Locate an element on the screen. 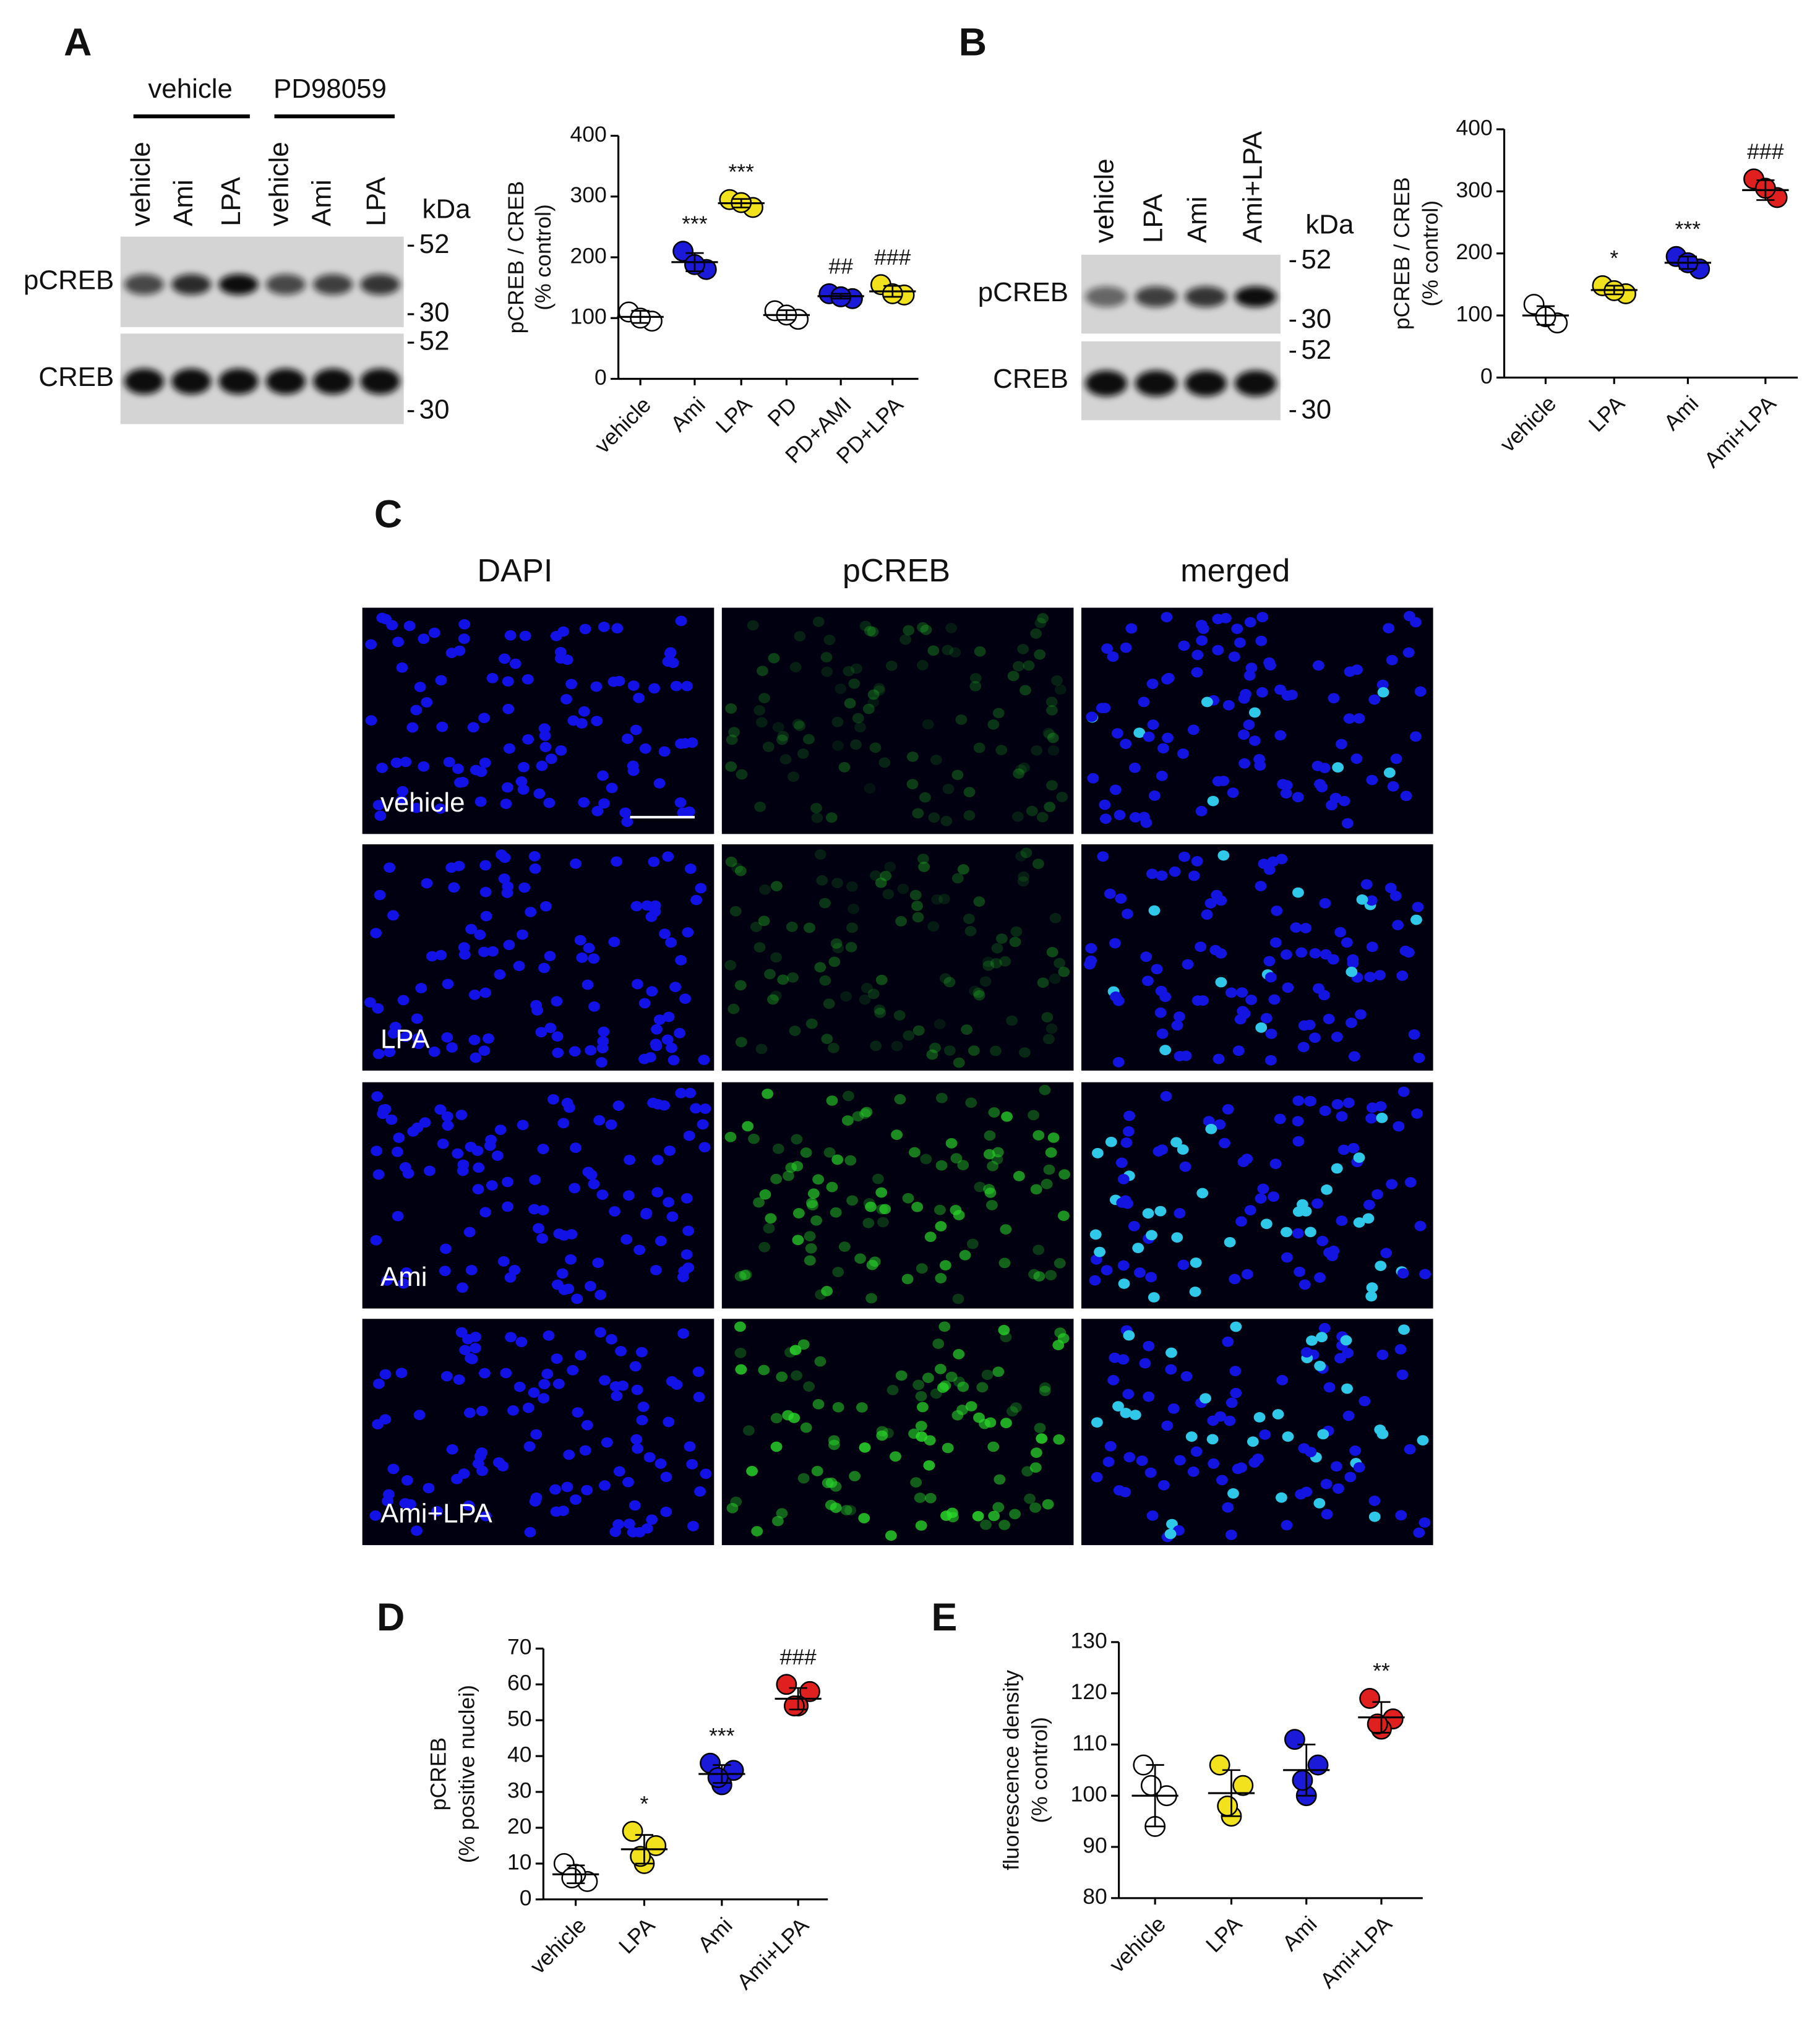  micrograph is located at coordinates (897, 957).